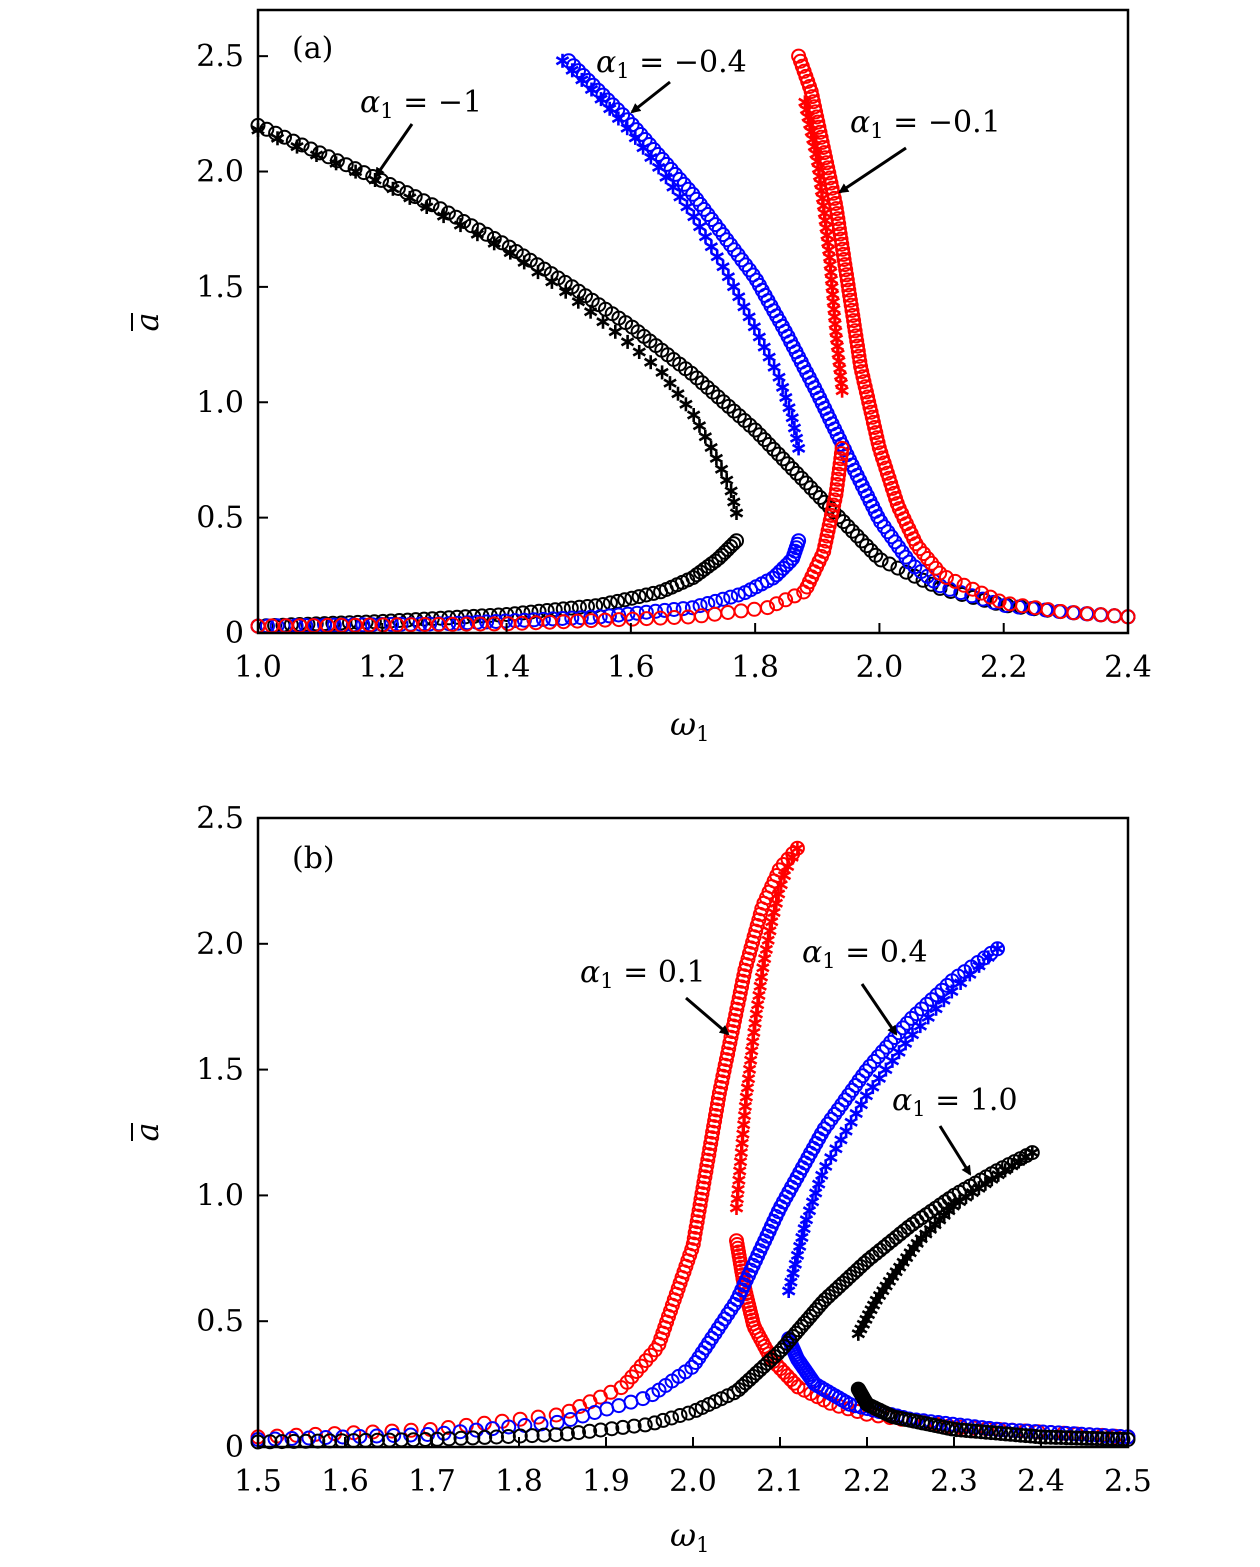  I want to click on annotation-arrow-alpha-neg1, so click(394, 150).